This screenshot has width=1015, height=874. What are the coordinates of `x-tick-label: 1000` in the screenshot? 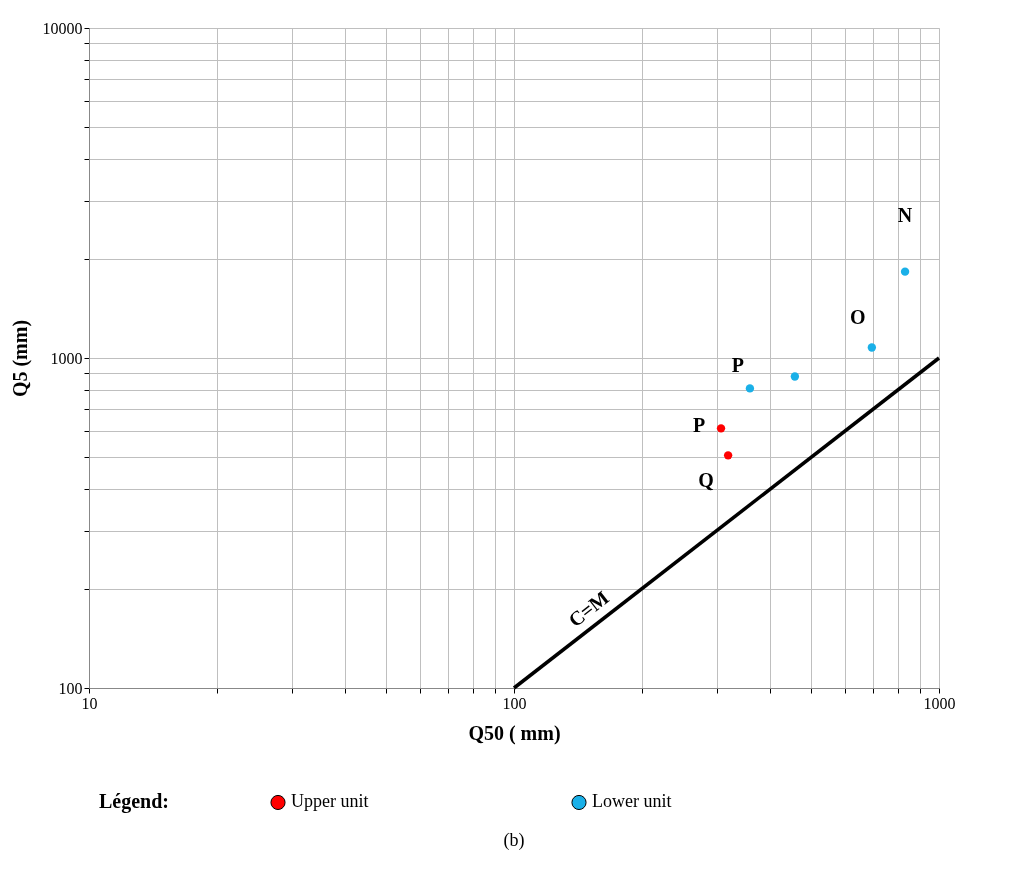 It's located at (939, 703).